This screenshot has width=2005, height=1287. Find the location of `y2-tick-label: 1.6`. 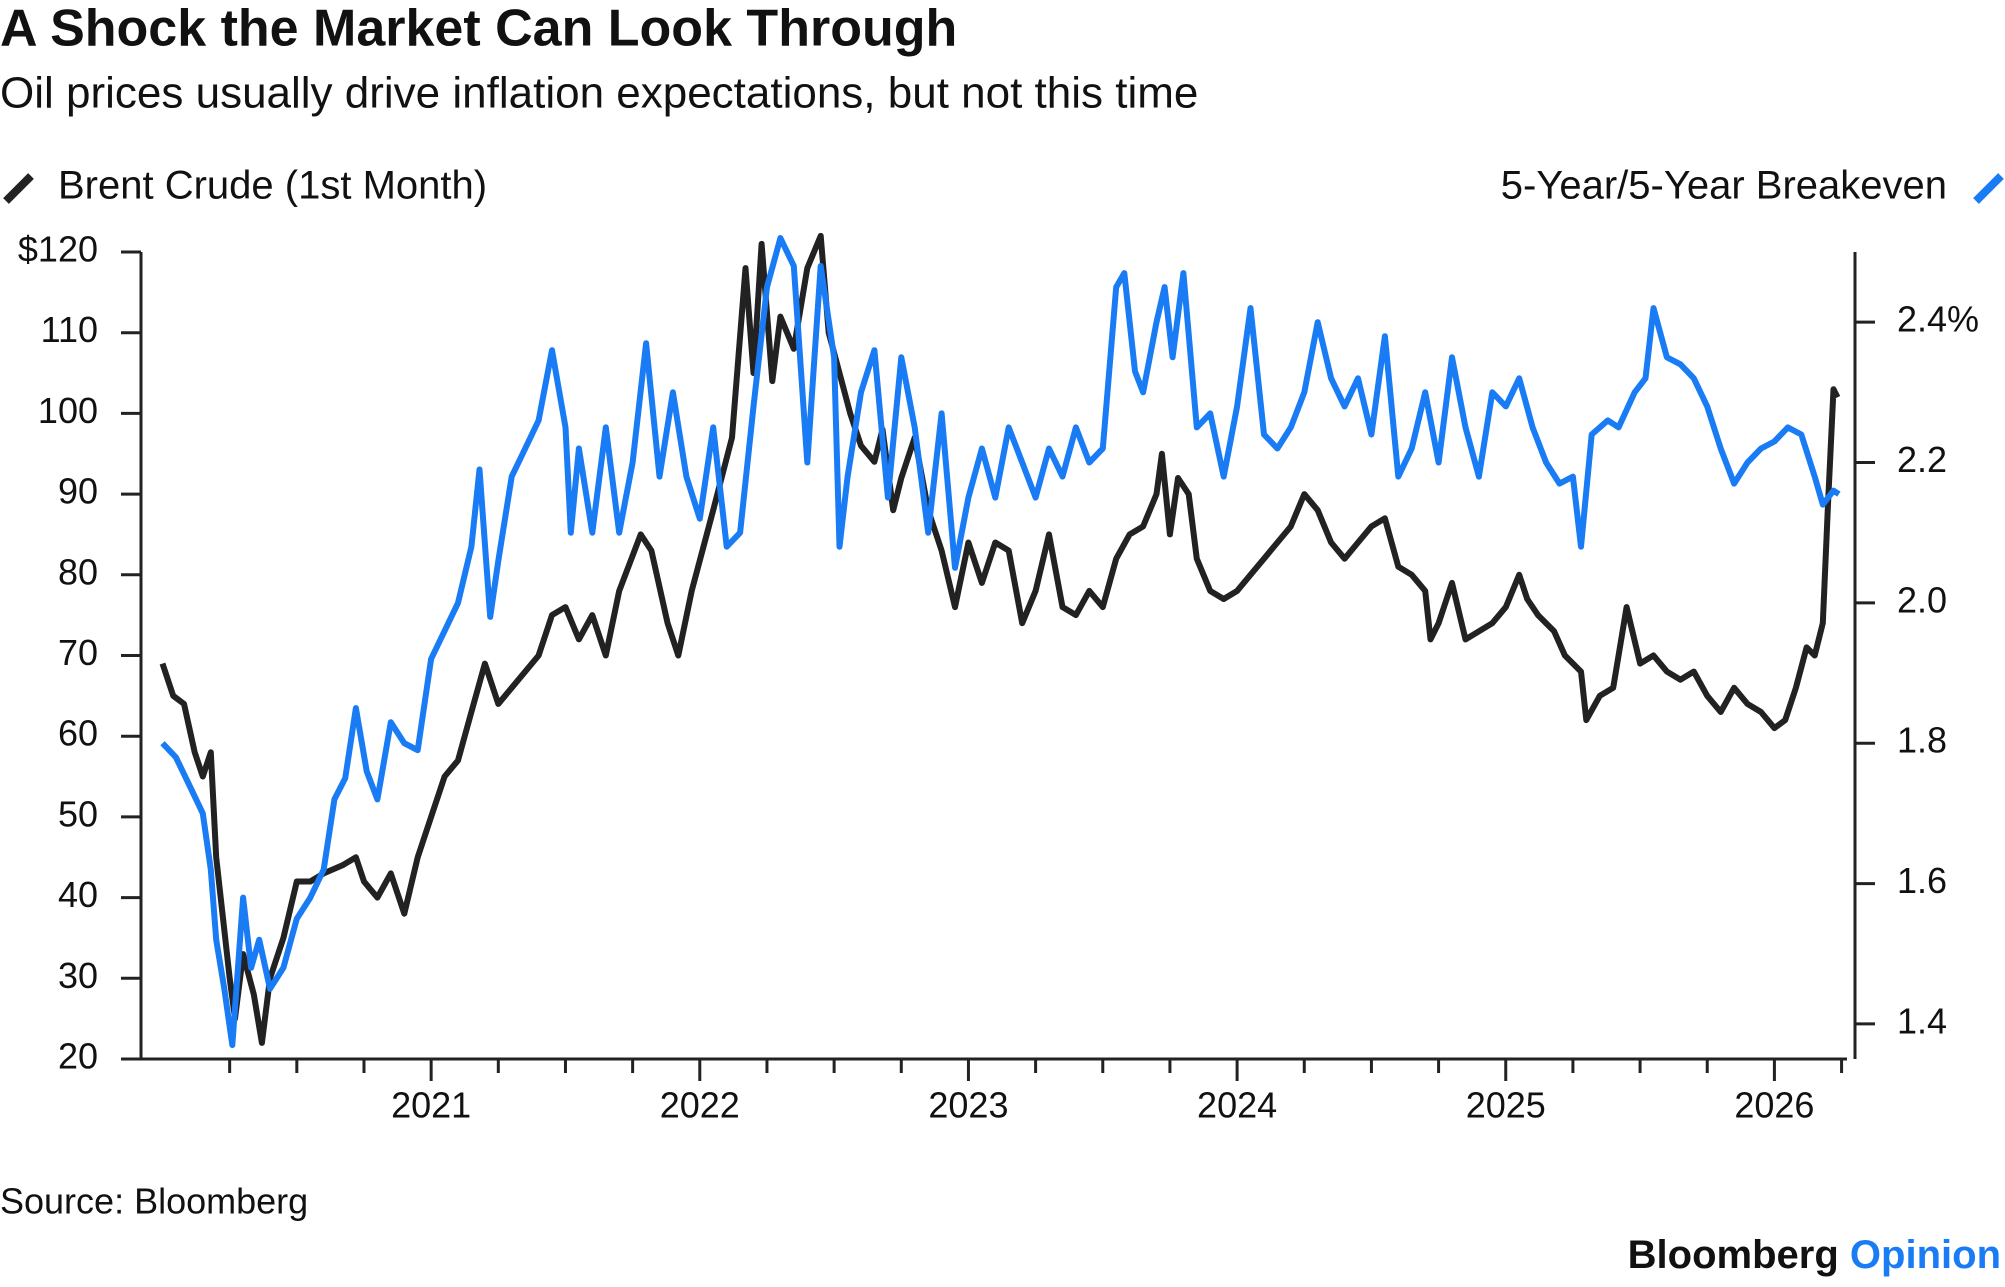

y2-tick-label: 1.6 is located at coordinates (1922, 880).